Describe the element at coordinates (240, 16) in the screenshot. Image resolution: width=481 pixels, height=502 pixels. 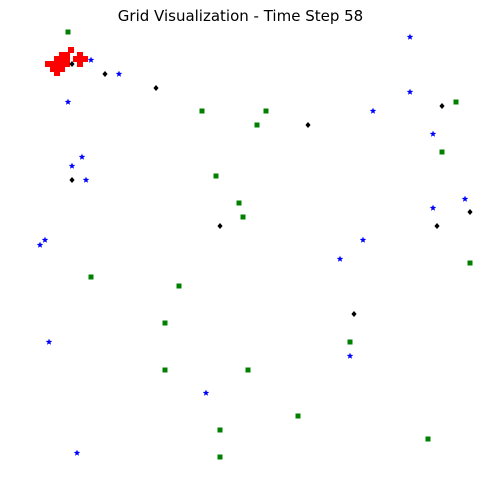
I see `chart-title: Grid Visualization - Time Step 58` at that location.